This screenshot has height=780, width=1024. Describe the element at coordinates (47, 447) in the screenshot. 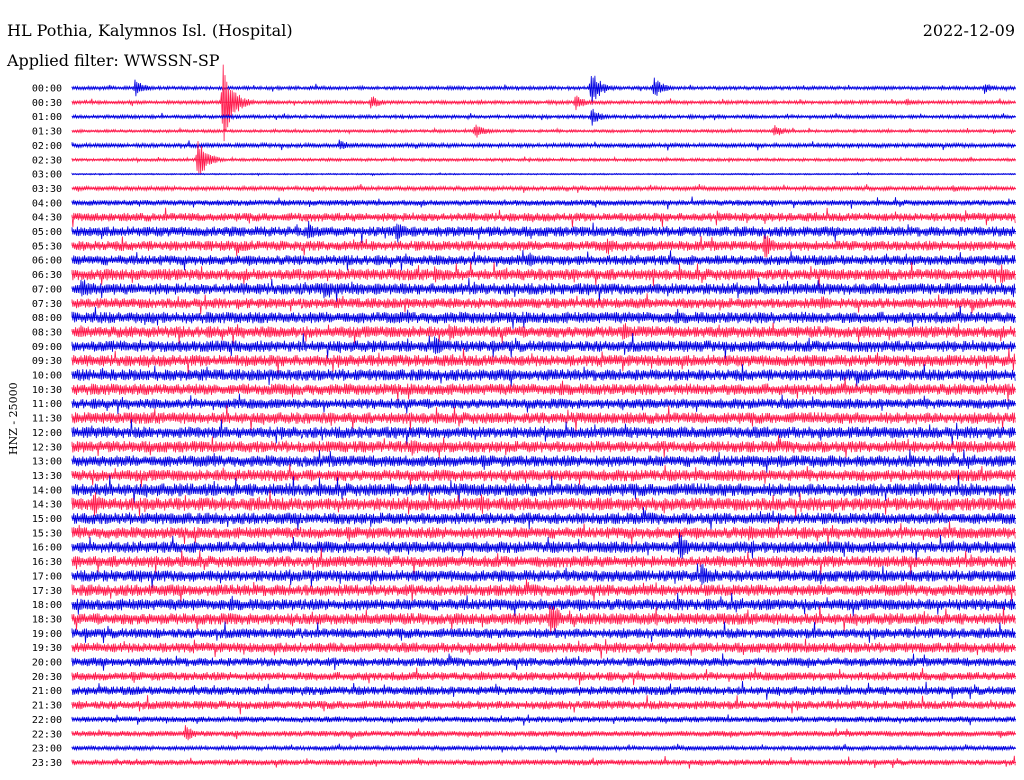

I see `time-tick-label: 12:30` at that location.